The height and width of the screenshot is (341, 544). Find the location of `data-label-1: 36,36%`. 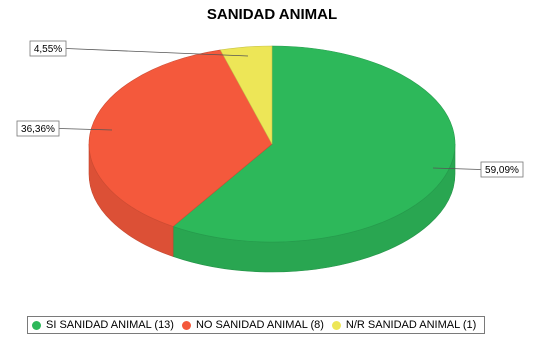

data-label-1: 36,36% is located at coordinates (38, 129).